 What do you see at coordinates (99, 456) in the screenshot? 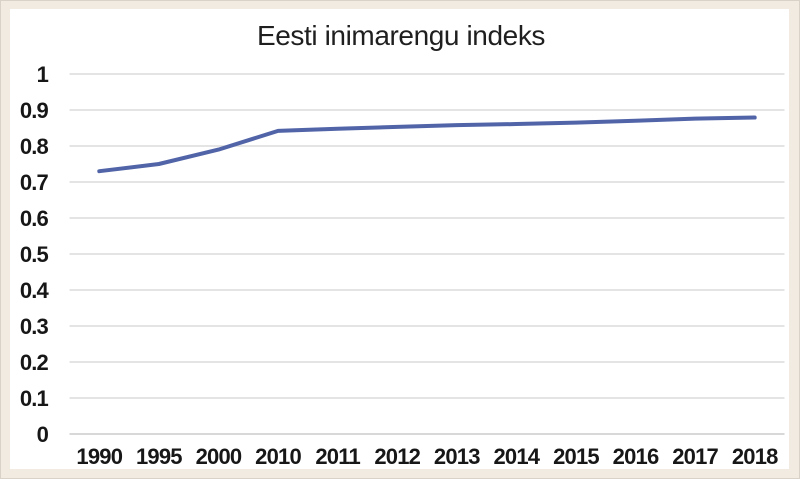
I see `x-tick-label: 1990` at bounding box center [99, 456].